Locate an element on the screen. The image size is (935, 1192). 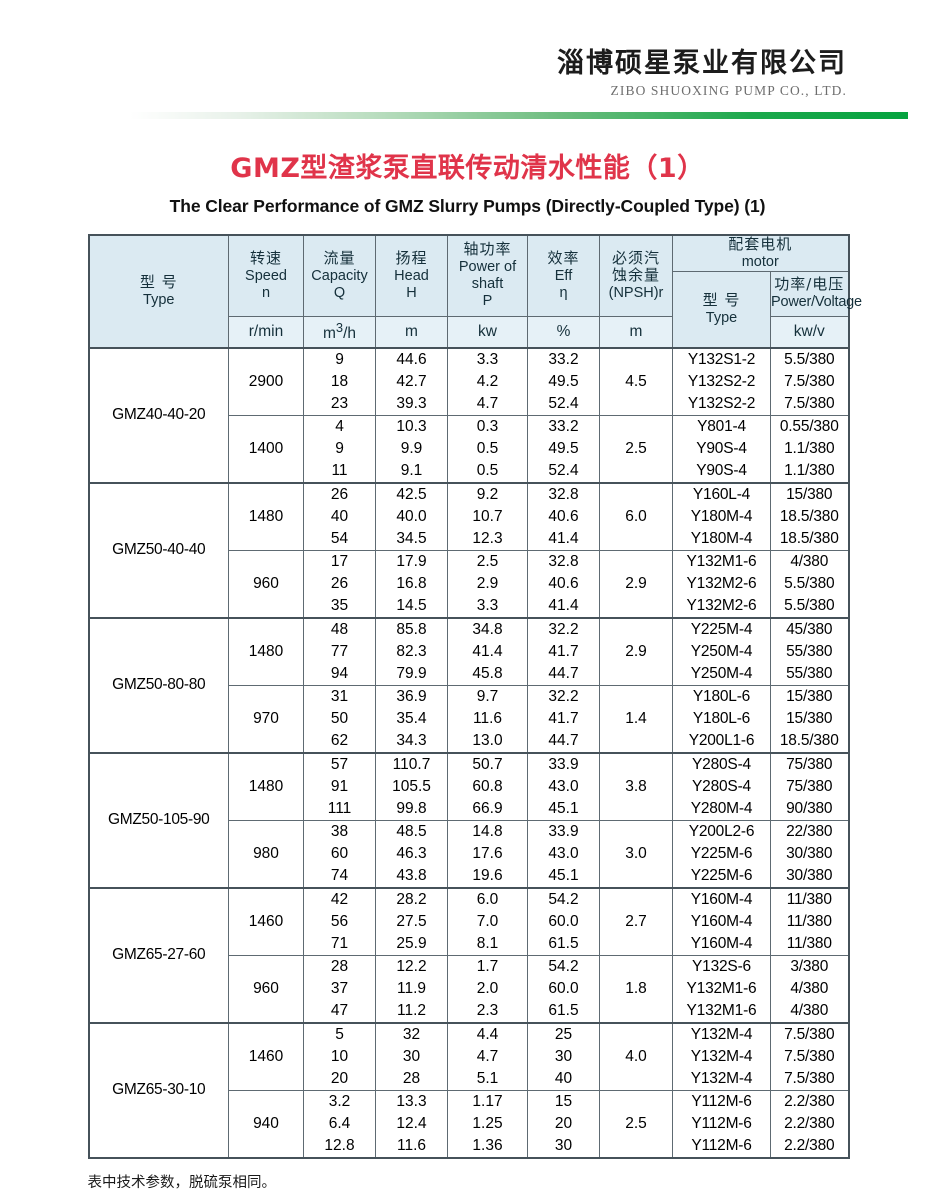
cell-head-line: 48.5 is located at coordinates (411, 831).